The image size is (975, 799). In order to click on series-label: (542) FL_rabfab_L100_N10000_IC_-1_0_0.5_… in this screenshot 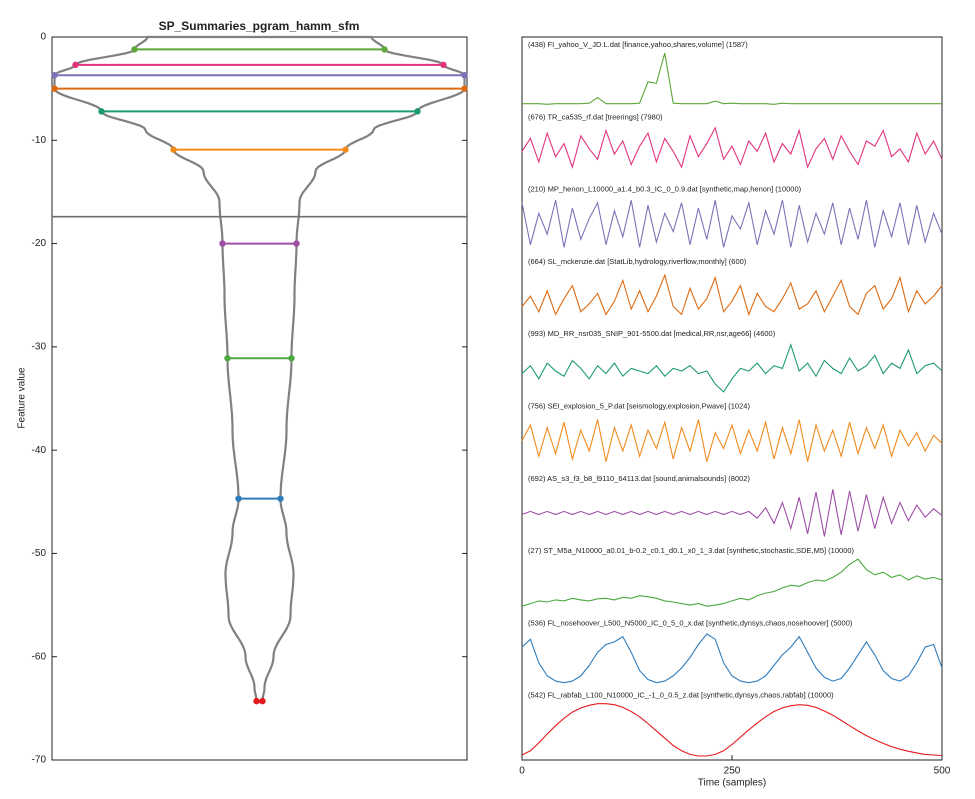, I will do `click(681, 695)`.